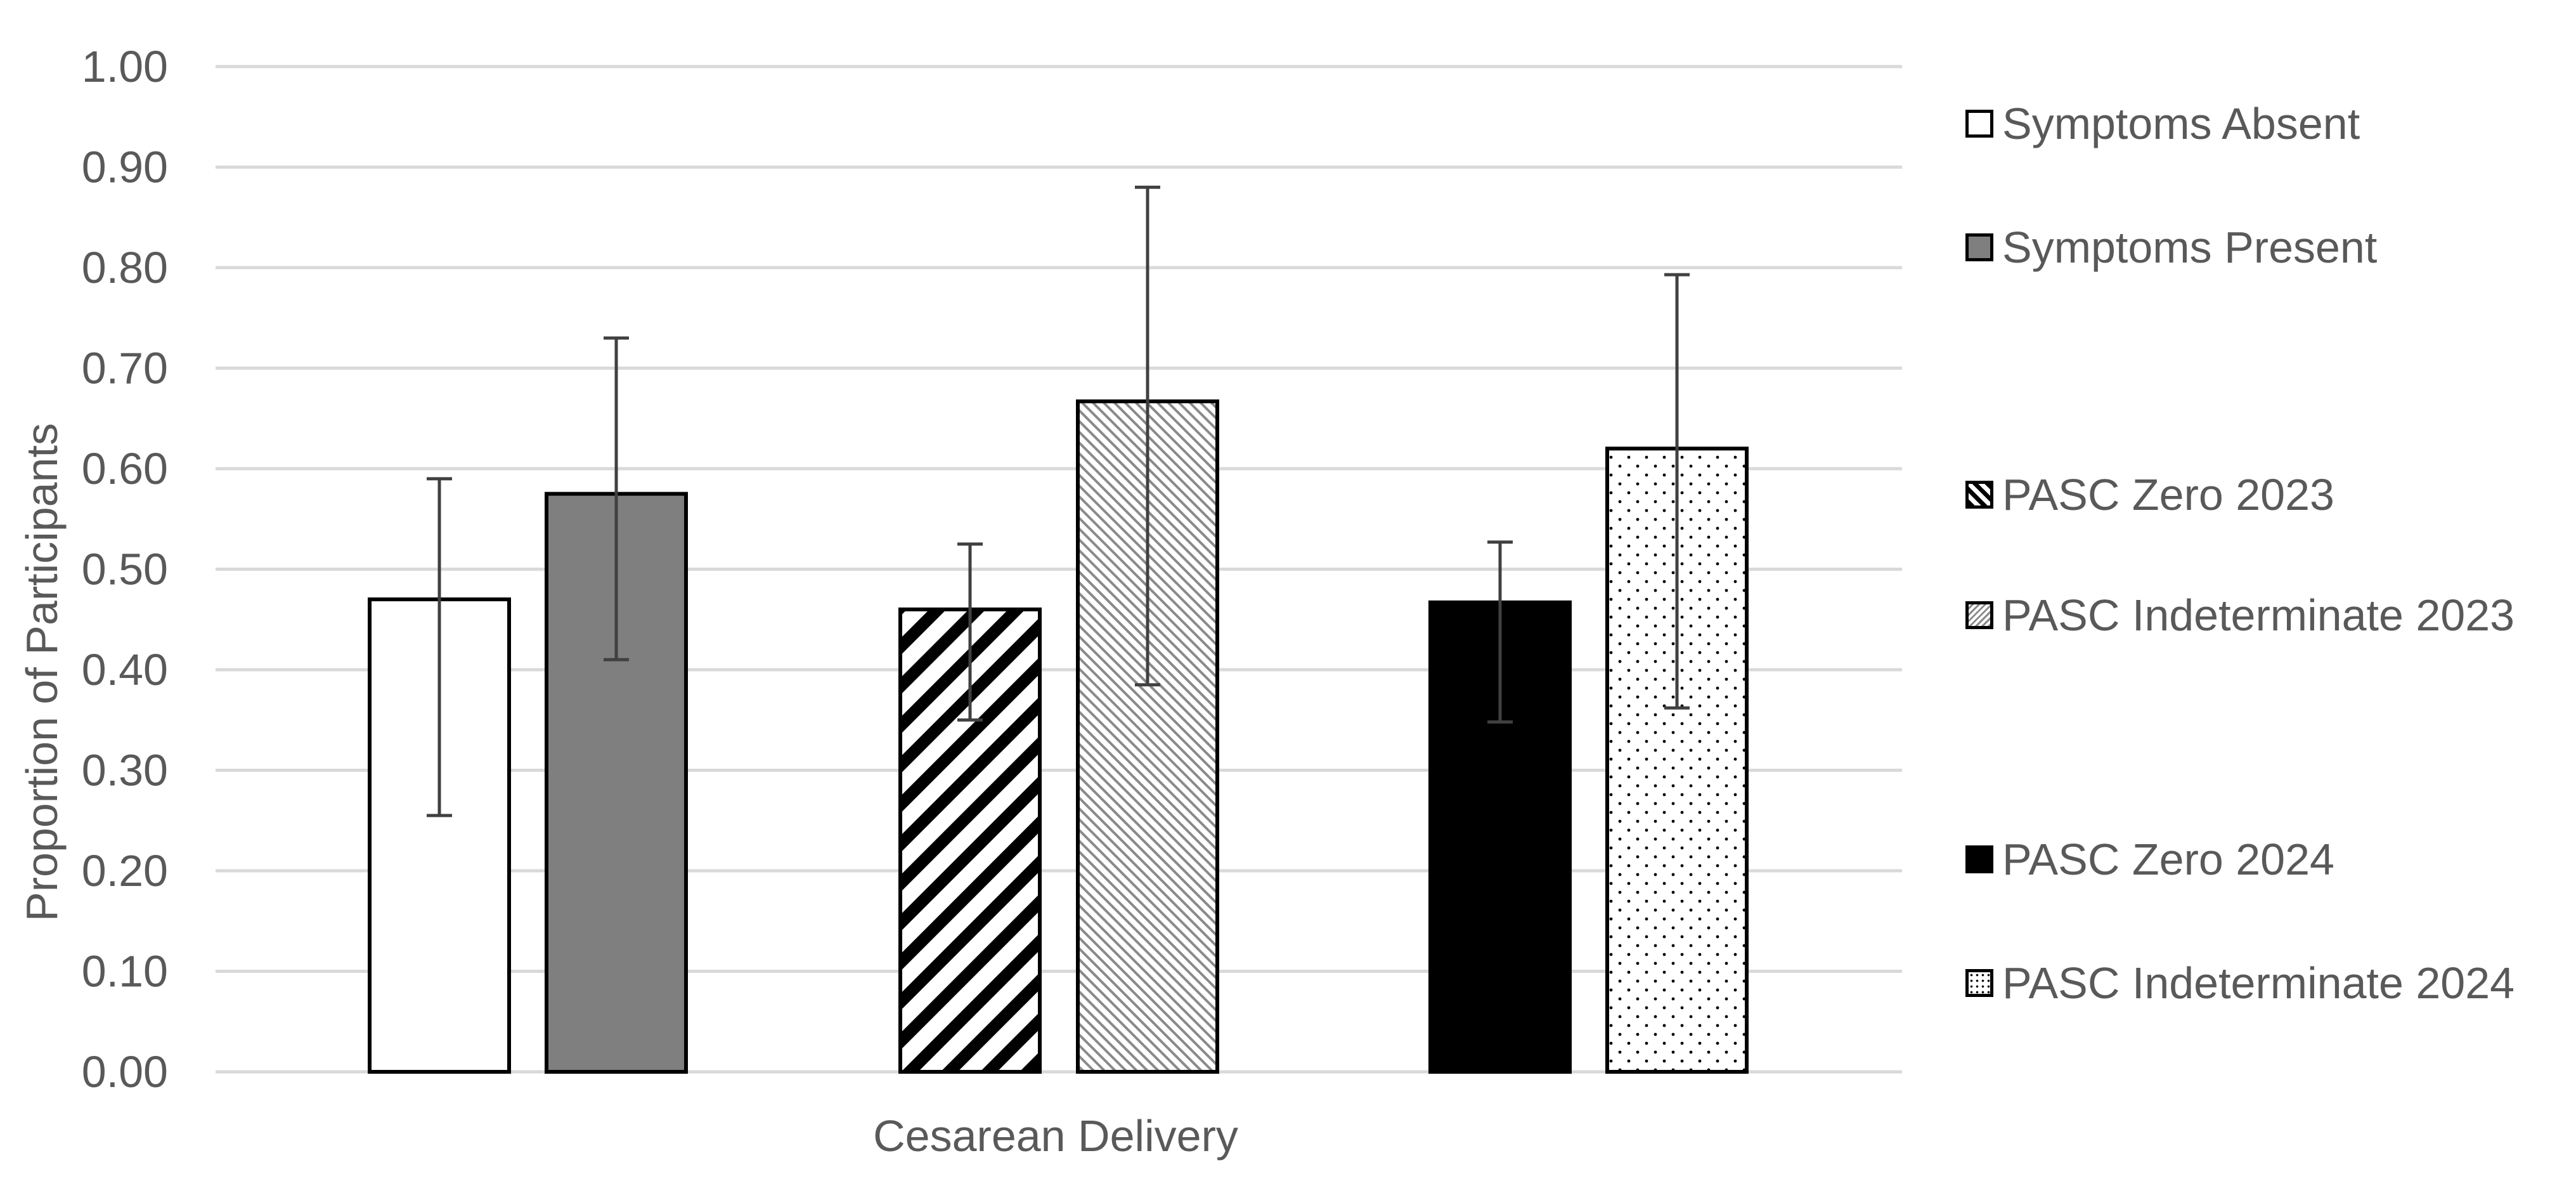 The image size is (2576, 1179). I want to click on y-tick-label: 0.60, so click(125, 468).